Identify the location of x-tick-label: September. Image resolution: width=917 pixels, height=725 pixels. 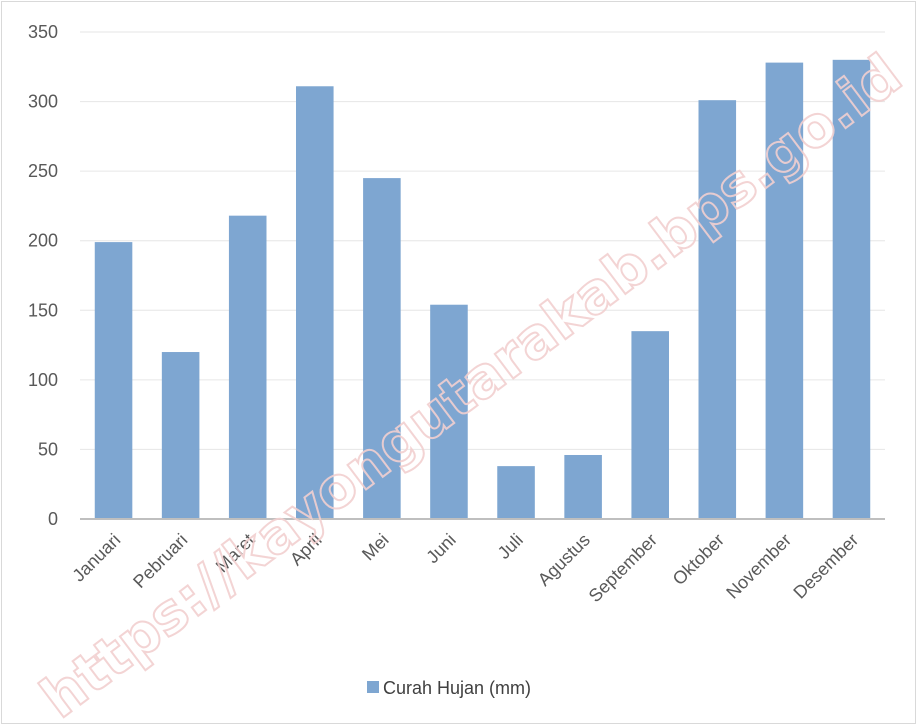
(623, 568).